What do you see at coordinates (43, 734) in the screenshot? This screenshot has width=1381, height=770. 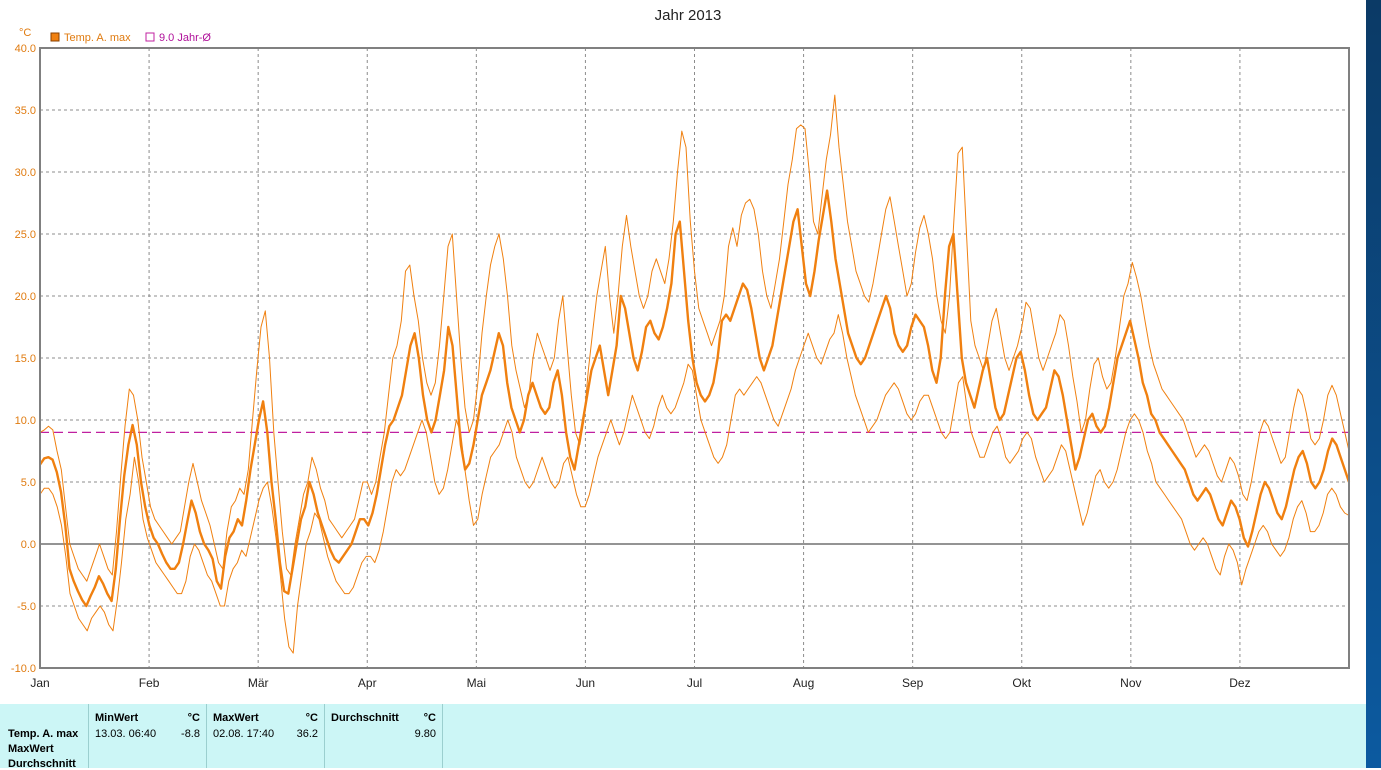 I see `stats-row-label: Temp. A. max` at bounding box center [43, 734].